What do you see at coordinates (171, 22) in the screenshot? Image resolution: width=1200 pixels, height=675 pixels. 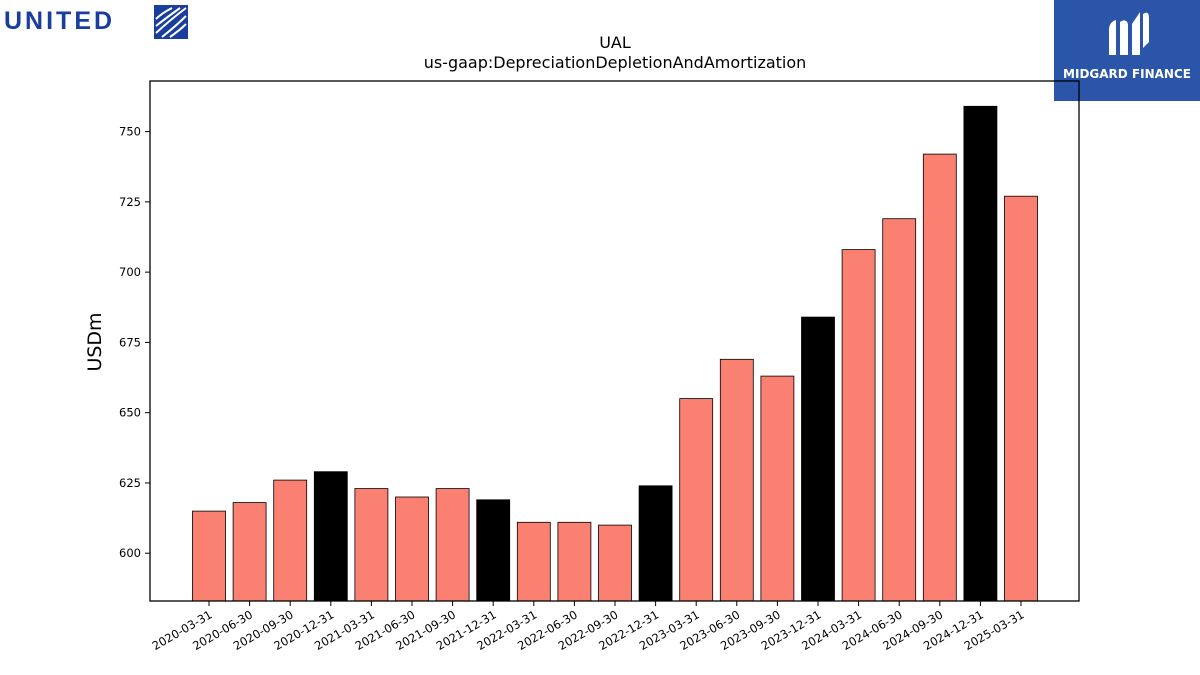 I see `globe-icon` at bounding box center [171, 22].